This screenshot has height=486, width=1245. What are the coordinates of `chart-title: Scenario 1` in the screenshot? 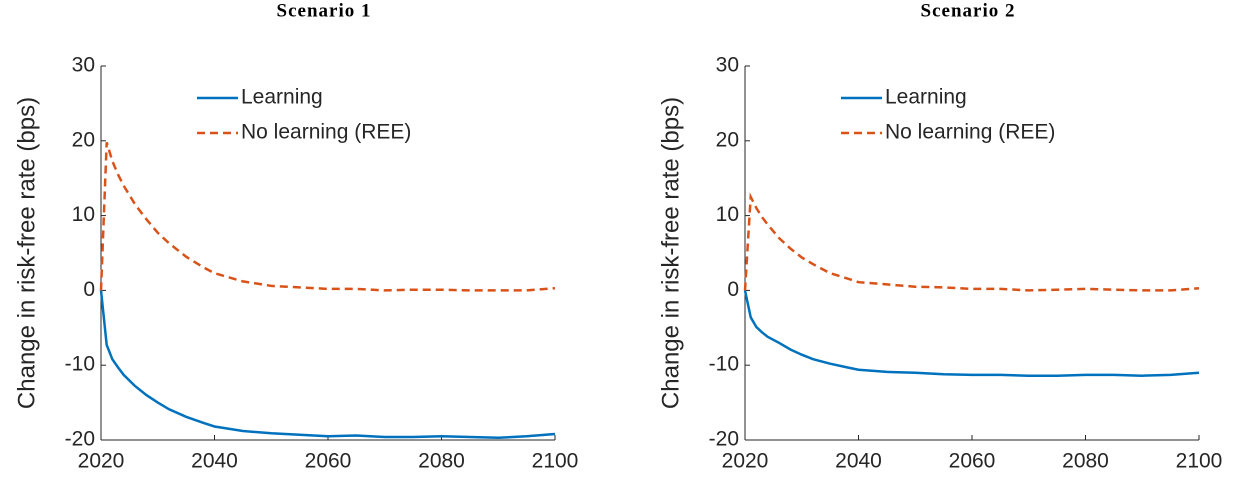 It's located at (324, 10).